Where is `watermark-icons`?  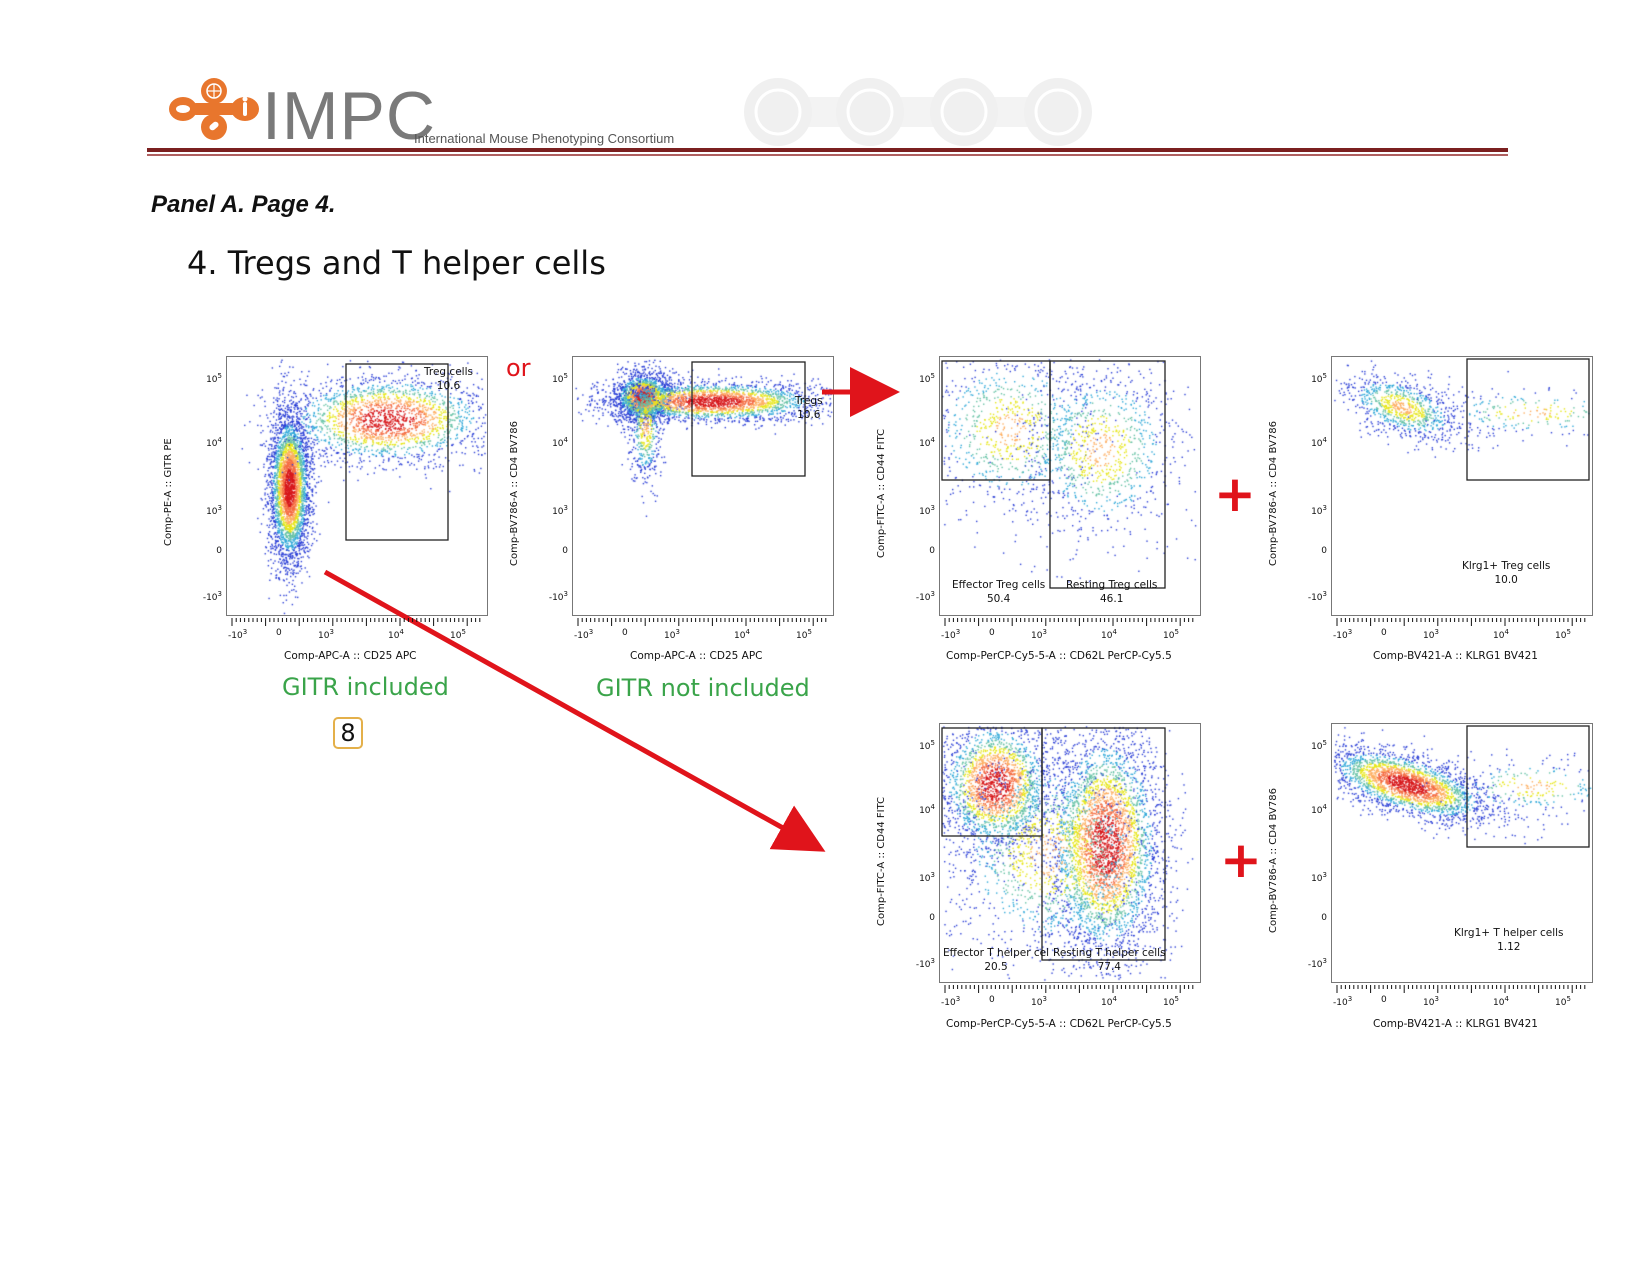
watermark-icons is located at coordinates (918, 112).